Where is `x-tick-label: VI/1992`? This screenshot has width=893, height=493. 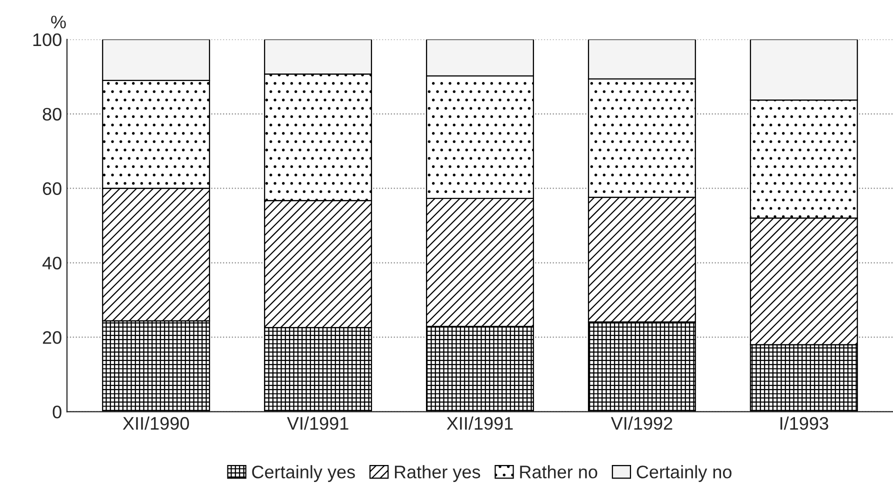
x-tick-label: VI/1992 is located at coordinates (641, 423).